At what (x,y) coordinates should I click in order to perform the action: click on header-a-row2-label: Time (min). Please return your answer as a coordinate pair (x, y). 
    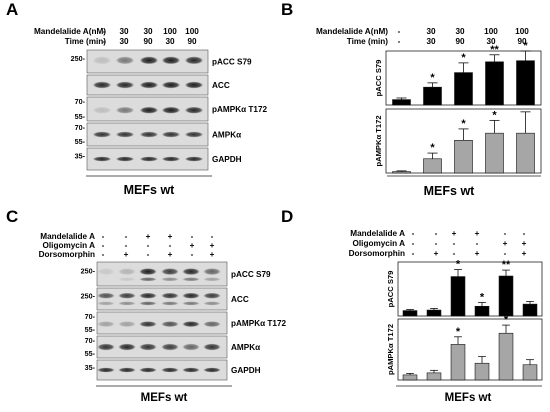
    Looking at the image, I should click on (86, 41).